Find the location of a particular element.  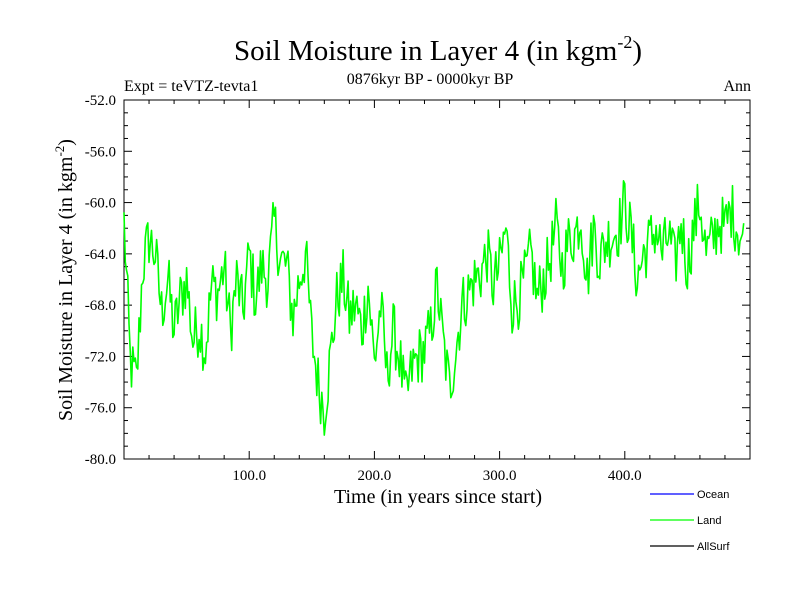

x-tick-label: 200.0 is located at coordinates (375, 476).